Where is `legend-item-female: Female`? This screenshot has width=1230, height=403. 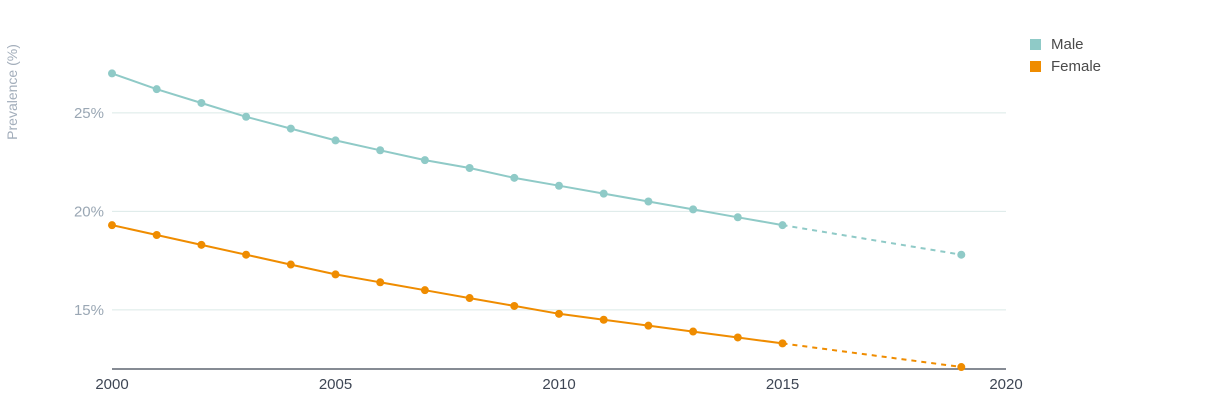
legend-item-female: Female is located at coordinates (1065, 66).